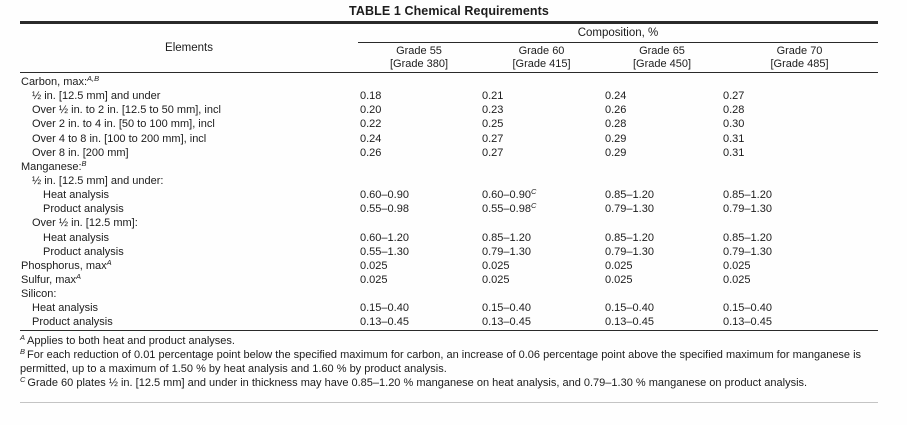 The height and width of the screenshot is (425, 907). What do you see at coordinates (799, 63) in the screenshot?
I see `grade-metric-name: [Grade 485]` at bounding box center [799, 63].